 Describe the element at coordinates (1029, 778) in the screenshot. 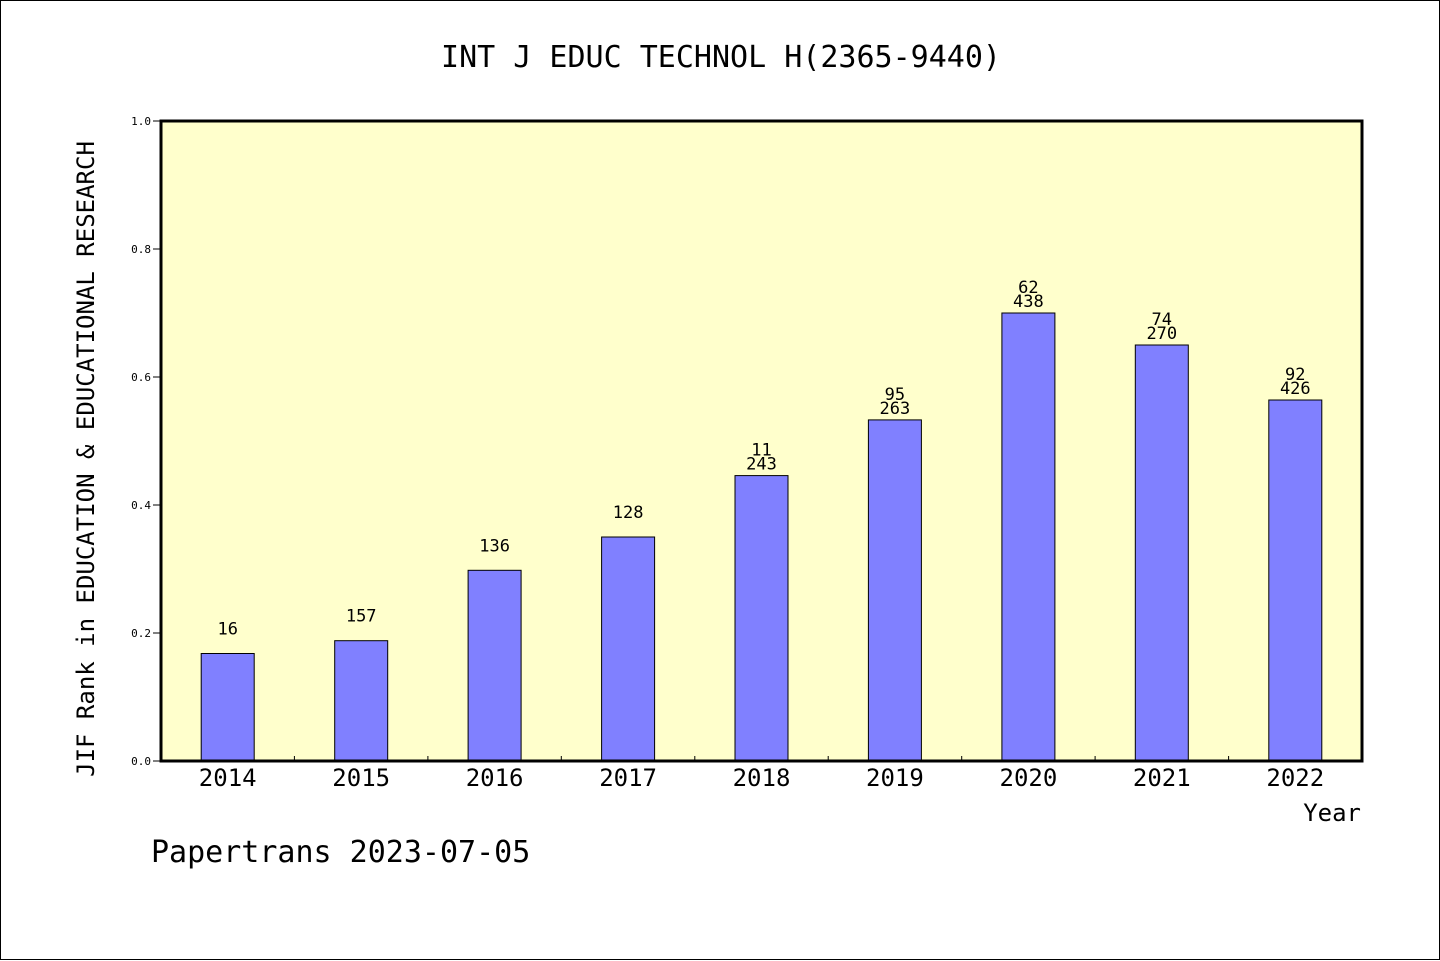

I see `x-tick-label: 2020` at that location.